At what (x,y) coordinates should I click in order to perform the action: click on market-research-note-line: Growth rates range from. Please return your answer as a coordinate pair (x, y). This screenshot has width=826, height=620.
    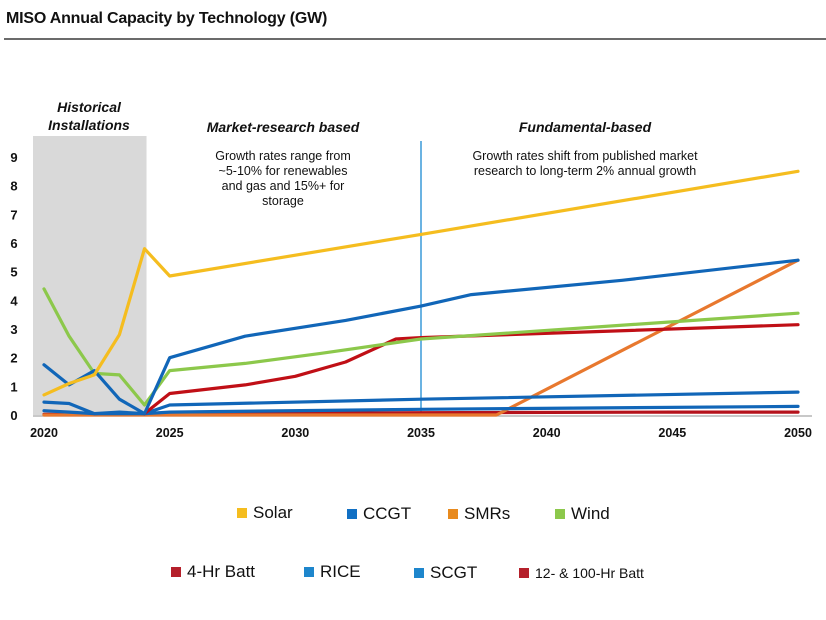
    Looking at the image, I should click on (282, 156).